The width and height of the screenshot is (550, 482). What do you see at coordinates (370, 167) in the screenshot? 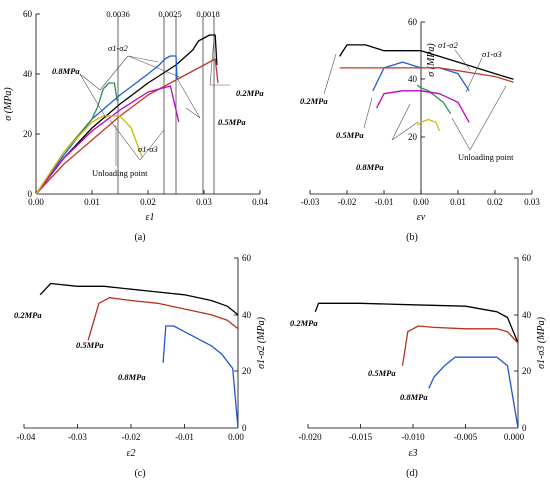
I see `panel-b-p08: 0.8MPa` at bounding box center [370, 167].